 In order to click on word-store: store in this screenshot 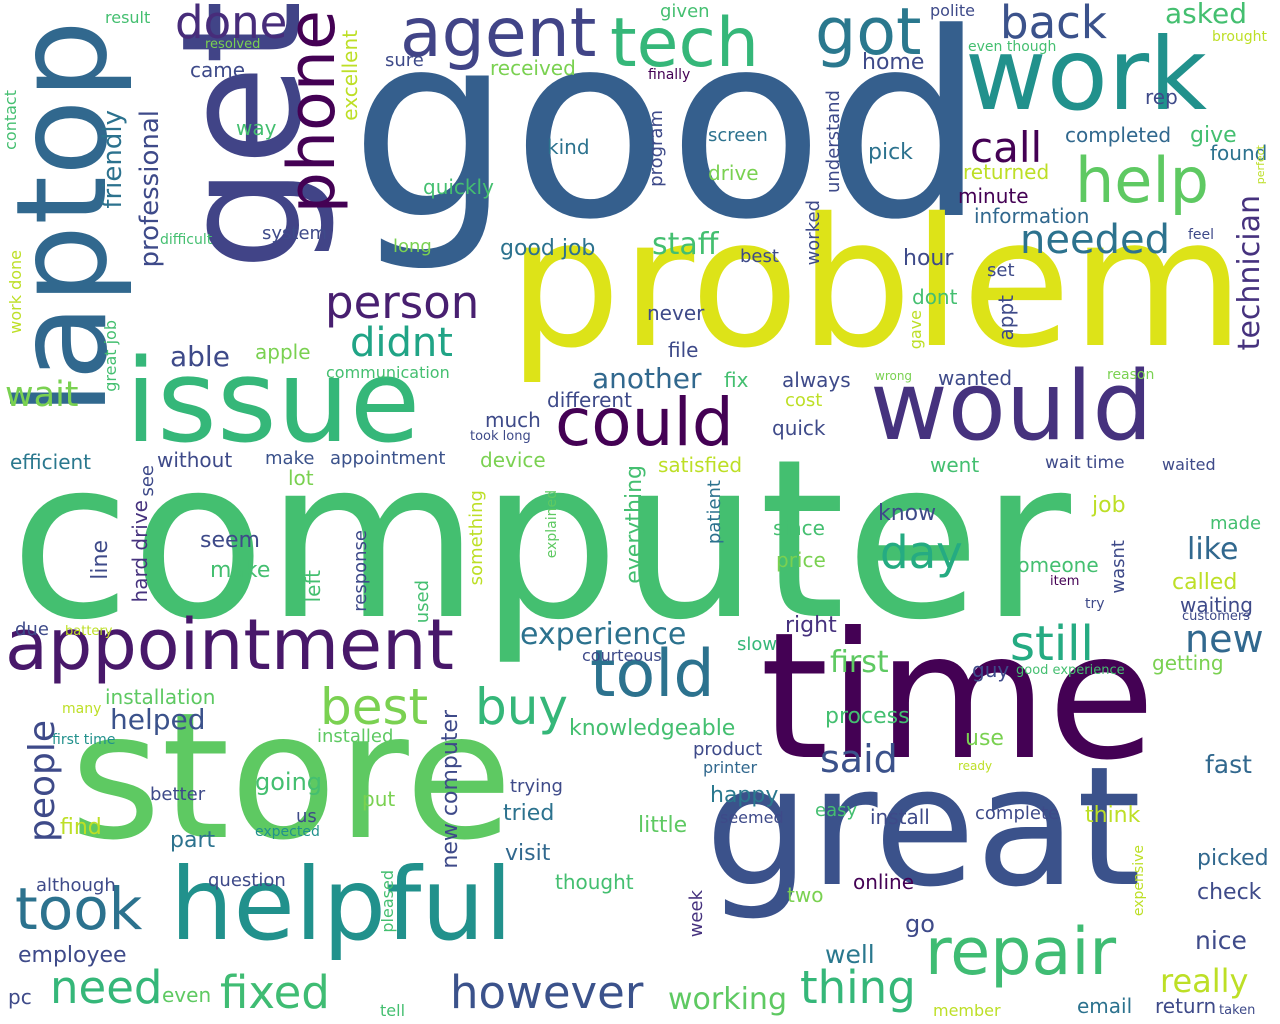, I will do `click(291, 777)`.